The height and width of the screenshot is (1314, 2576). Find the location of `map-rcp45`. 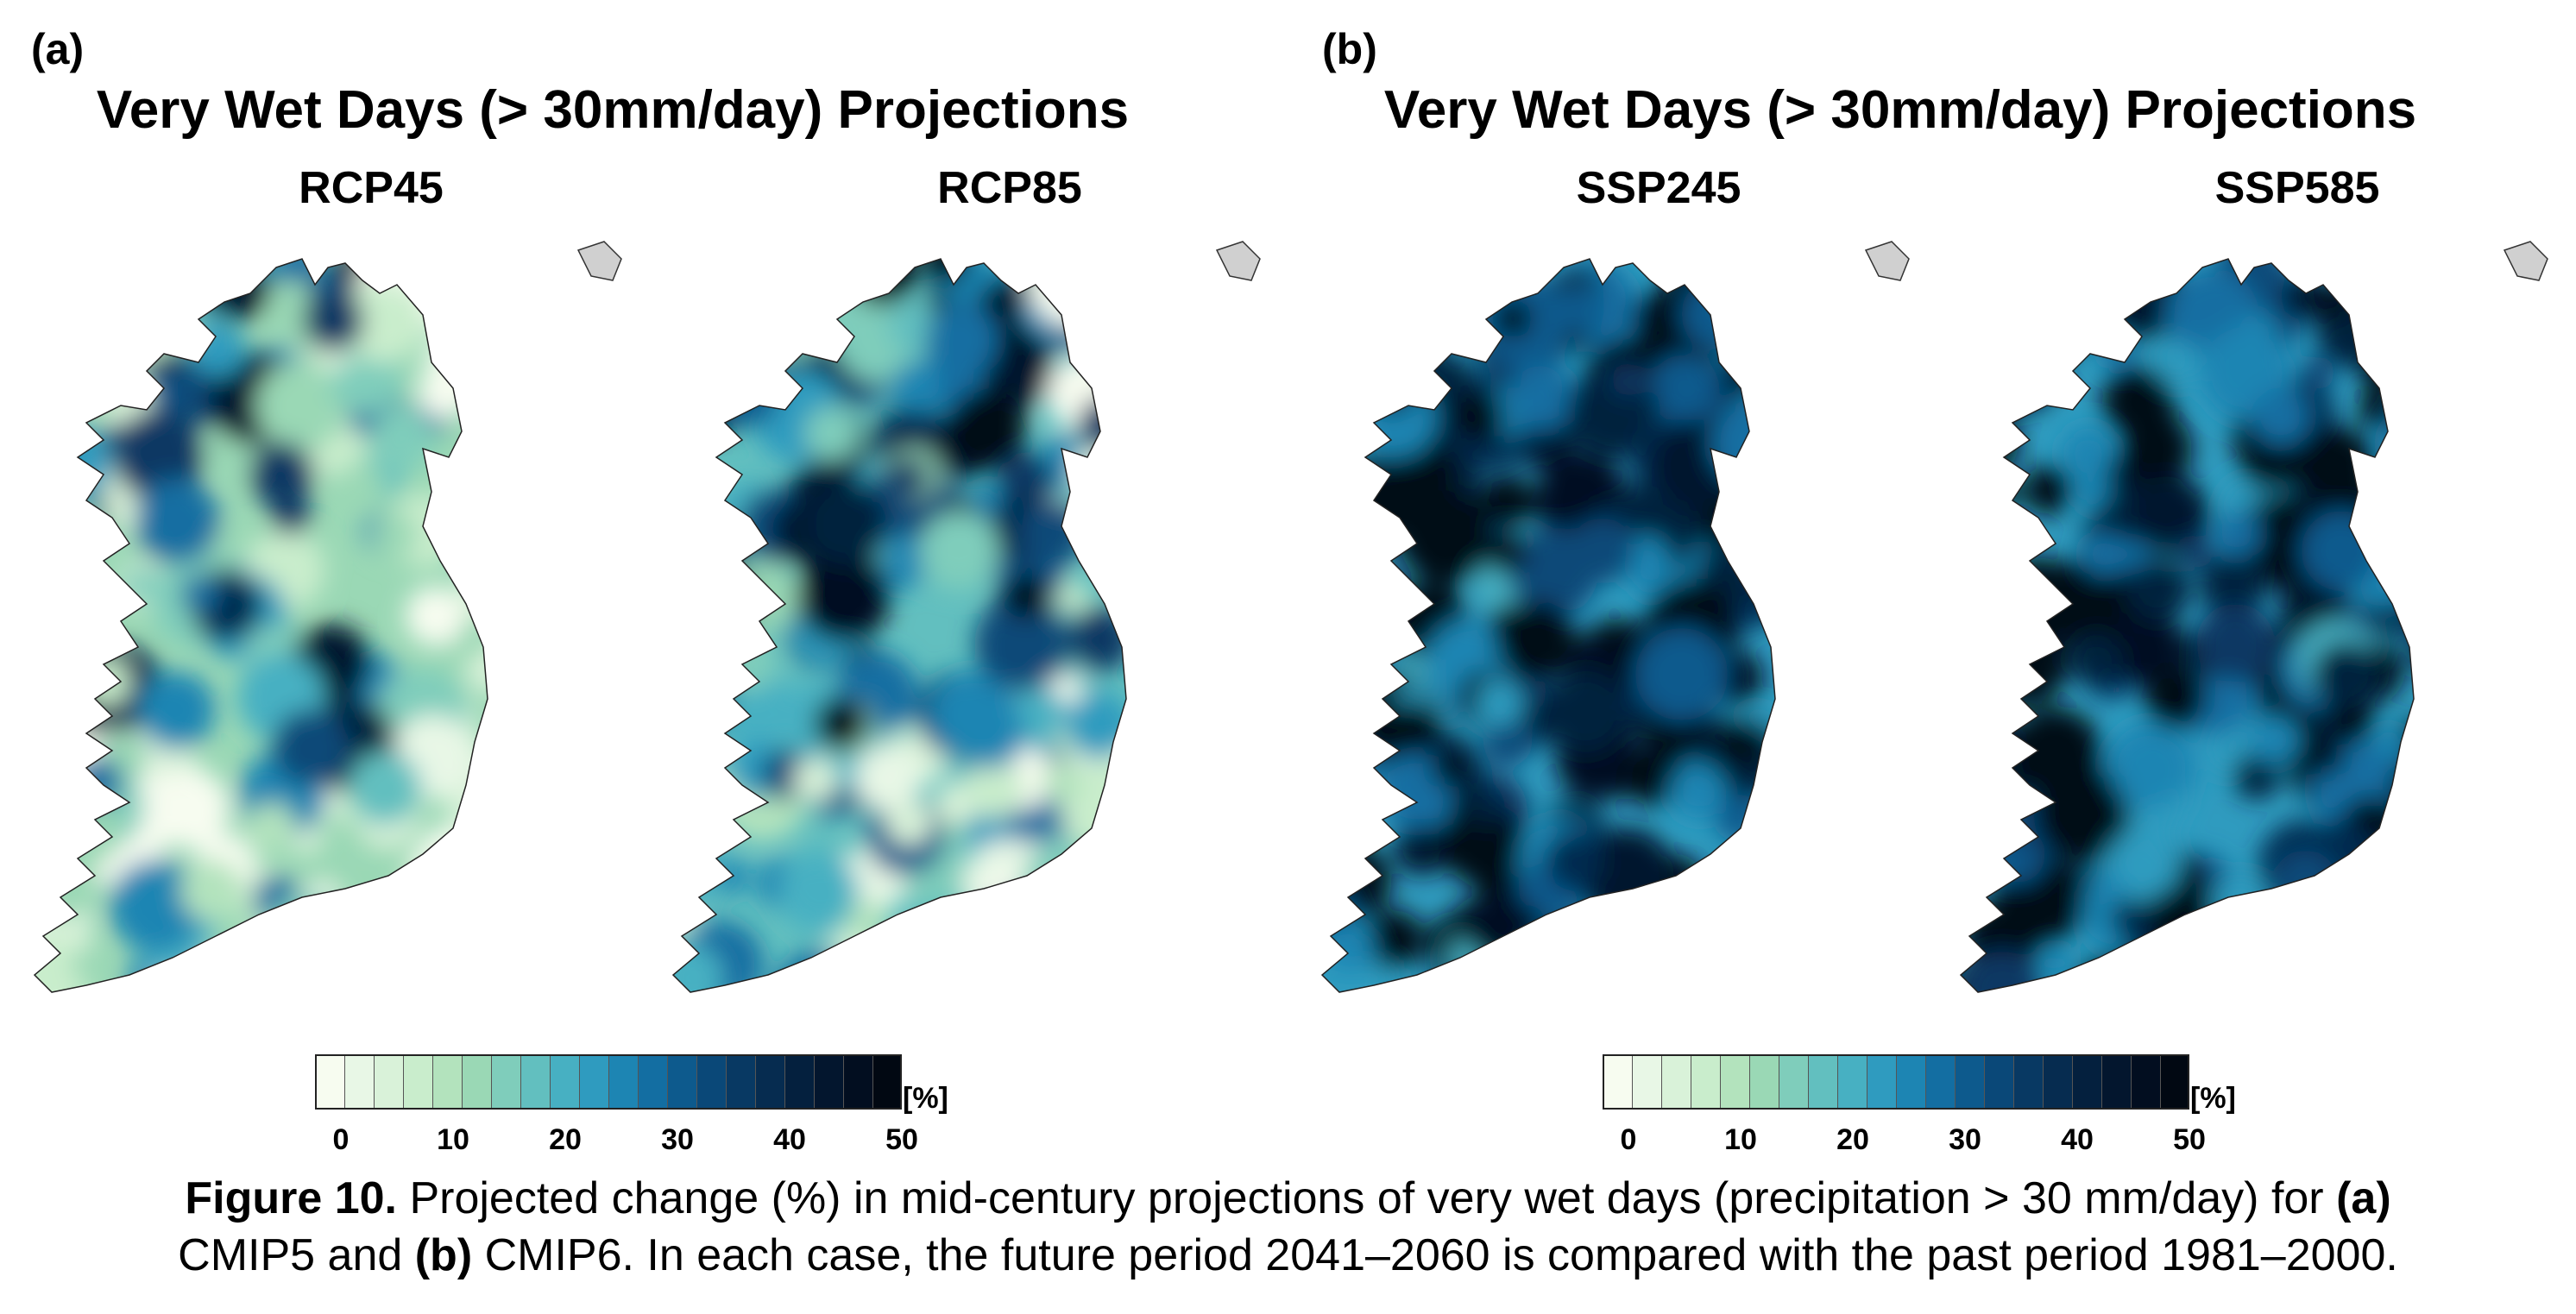

map-rcp45 is located at coordinates (328, 617).